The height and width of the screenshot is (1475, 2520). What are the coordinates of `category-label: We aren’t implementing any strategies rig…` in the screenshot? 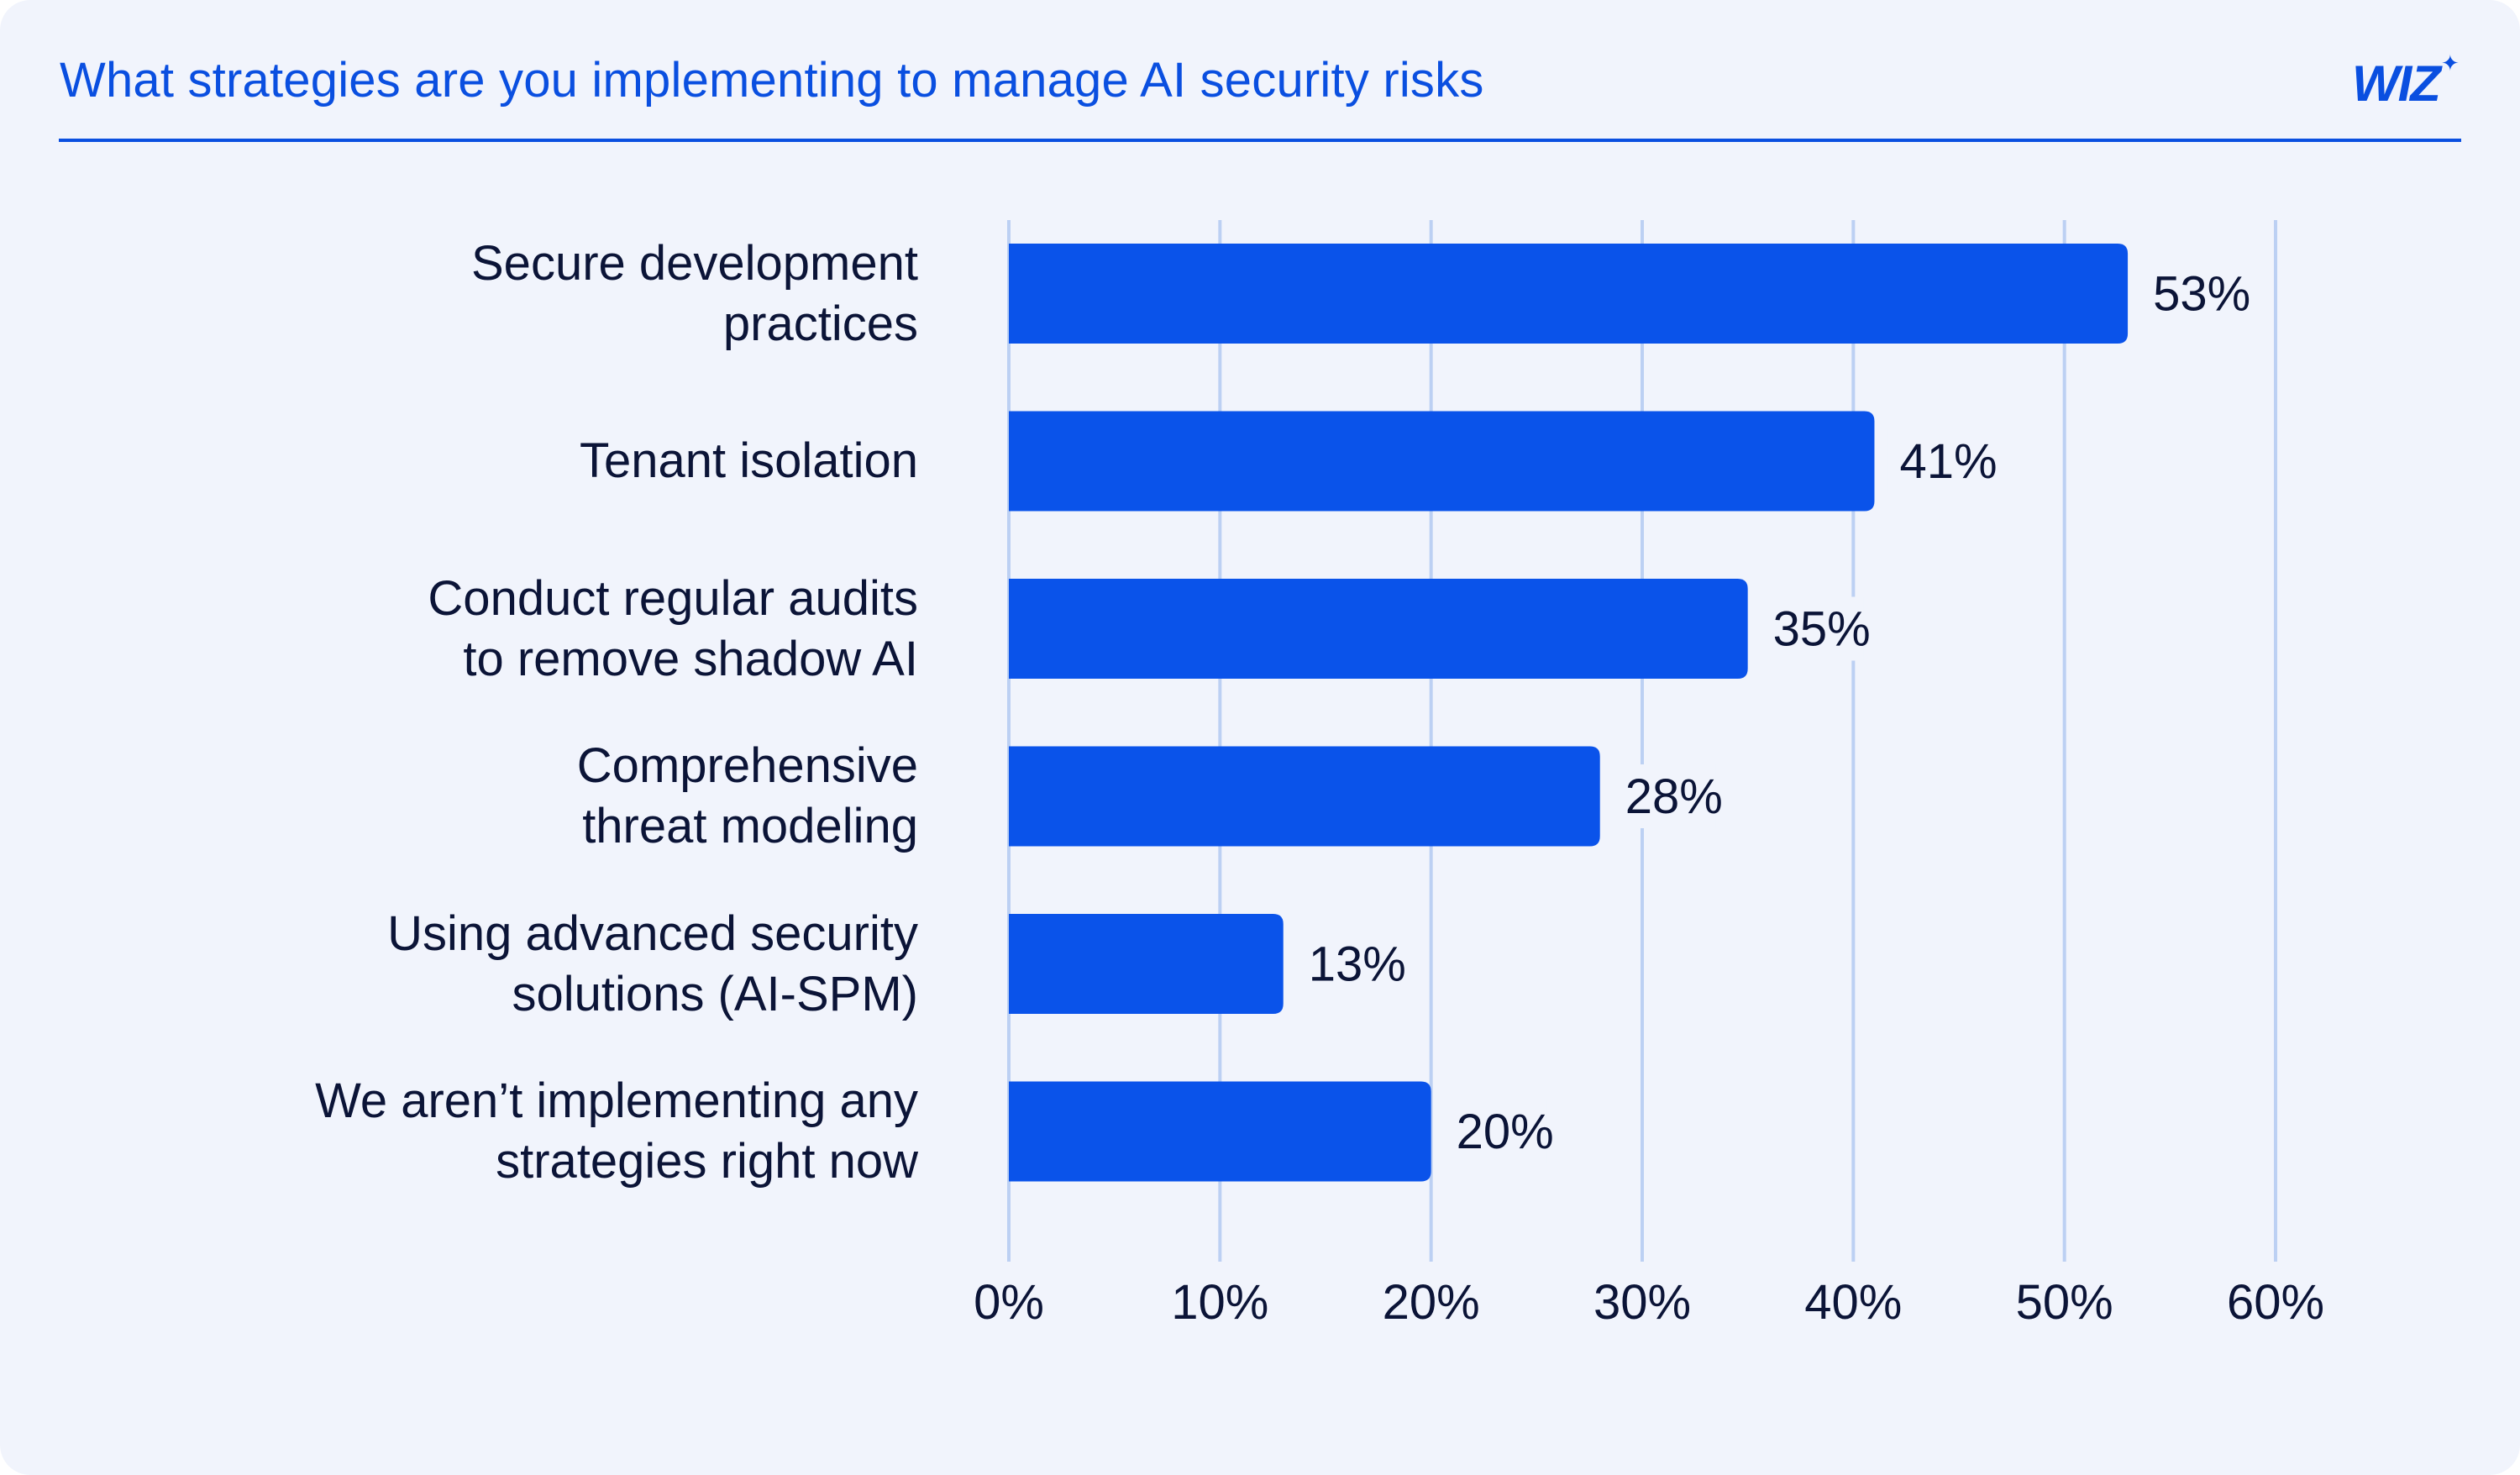 It's located at (540, 1131).